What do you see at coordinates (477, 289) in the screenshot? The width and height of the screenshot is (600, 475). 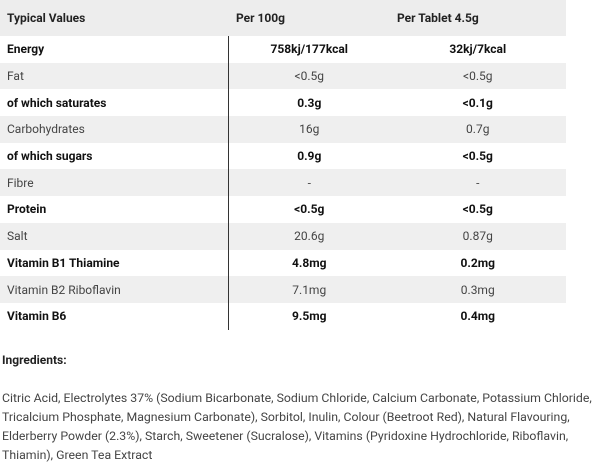 I see `value-cell: 0.3mg` at bounding box center [477, 289].